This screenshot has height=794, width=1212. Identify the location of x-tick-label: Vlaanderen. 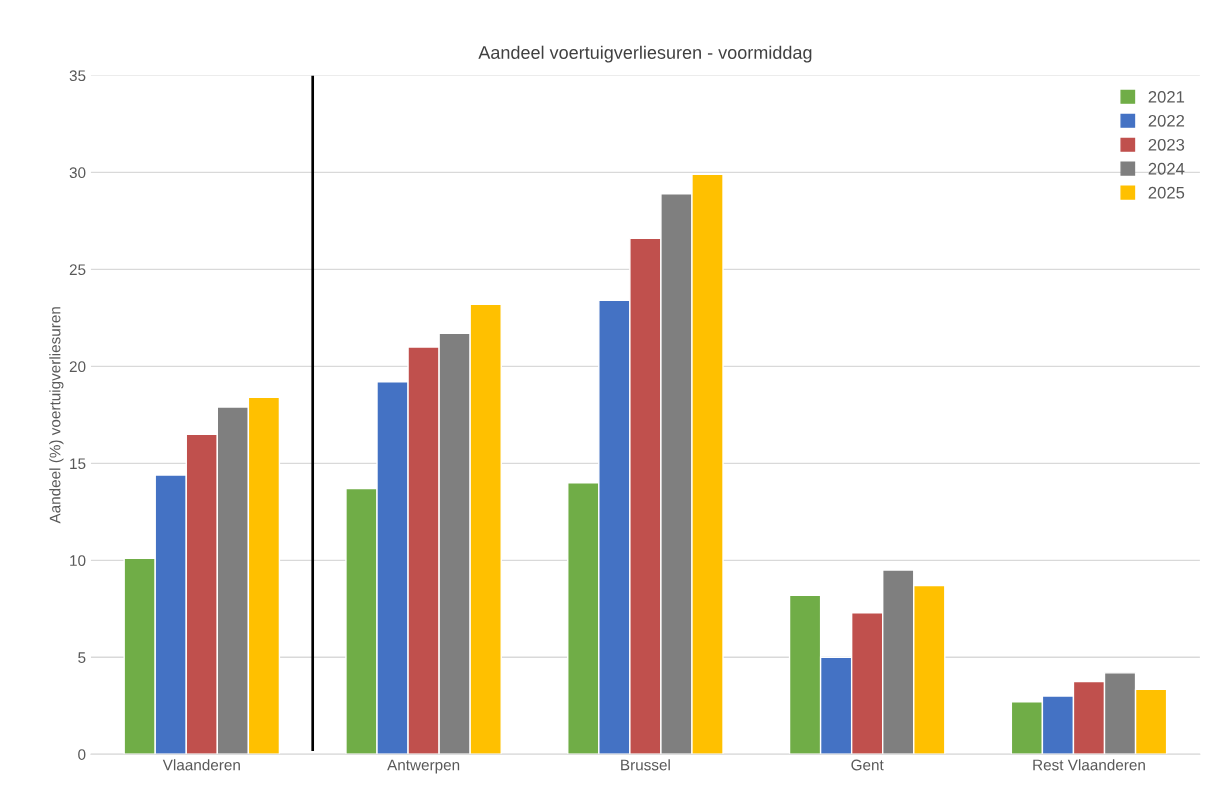
(201, 765).